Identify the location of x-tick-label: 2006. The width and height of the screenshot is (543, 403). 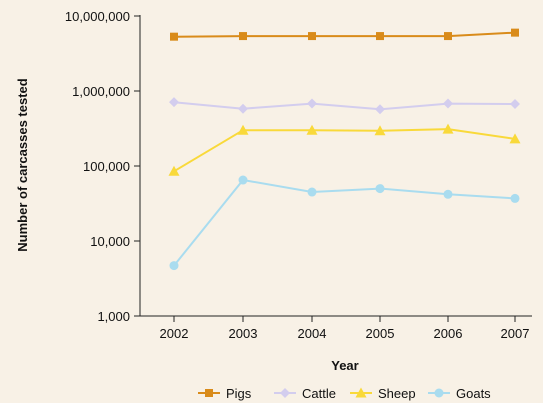
(448, 333).